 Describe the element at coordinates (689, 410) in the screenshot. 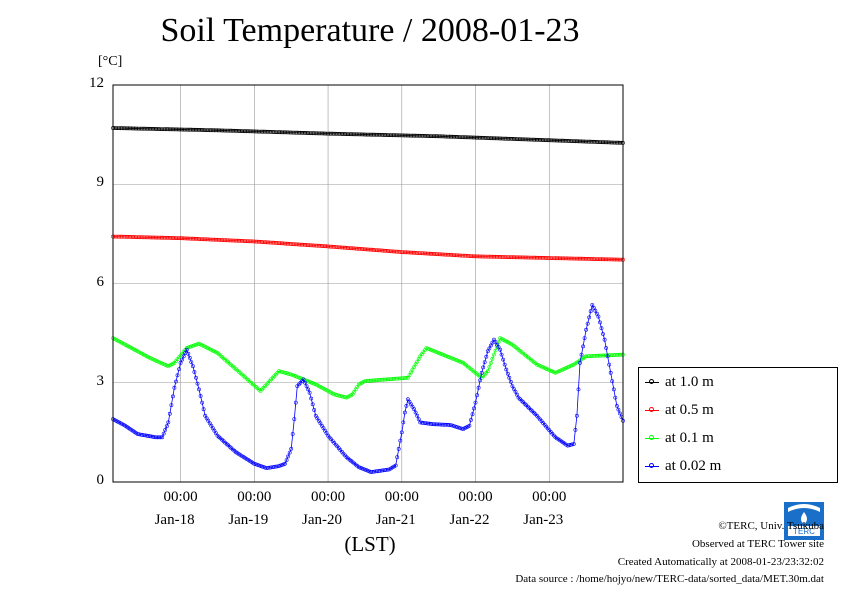

I see `legend-label-05m: at 0.5 m` at that location.